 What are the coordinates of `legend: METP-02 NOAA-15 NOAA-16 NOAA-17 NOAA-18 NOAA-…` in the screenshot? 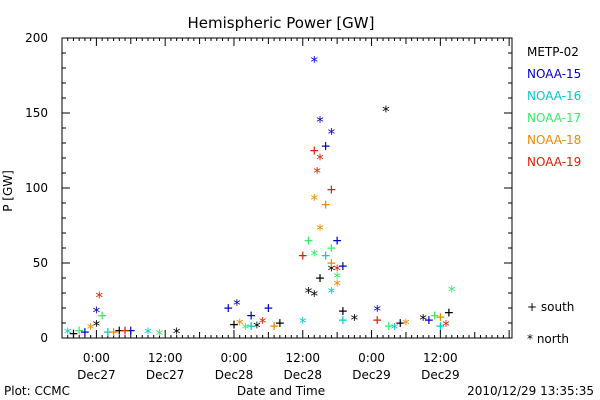 It's located at (554, 107).